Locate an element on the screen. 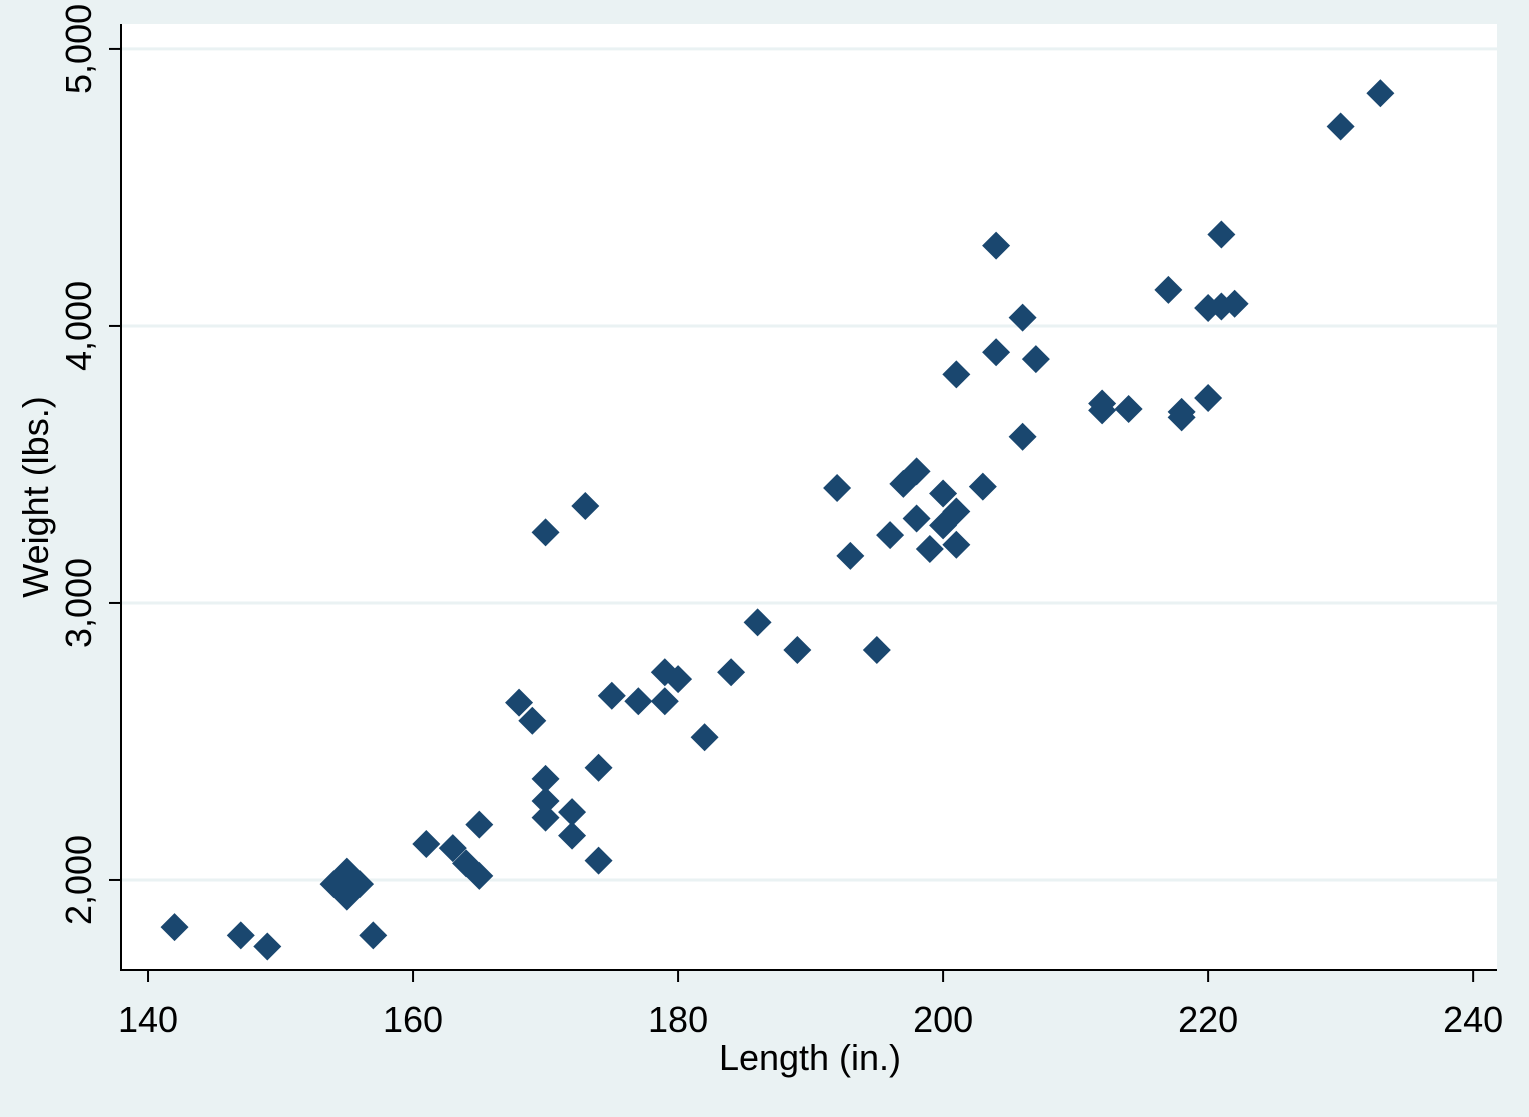 This screenshot has width=1529, height=1117. x-tick-label: 140 is located at coordinates (148, 1019).